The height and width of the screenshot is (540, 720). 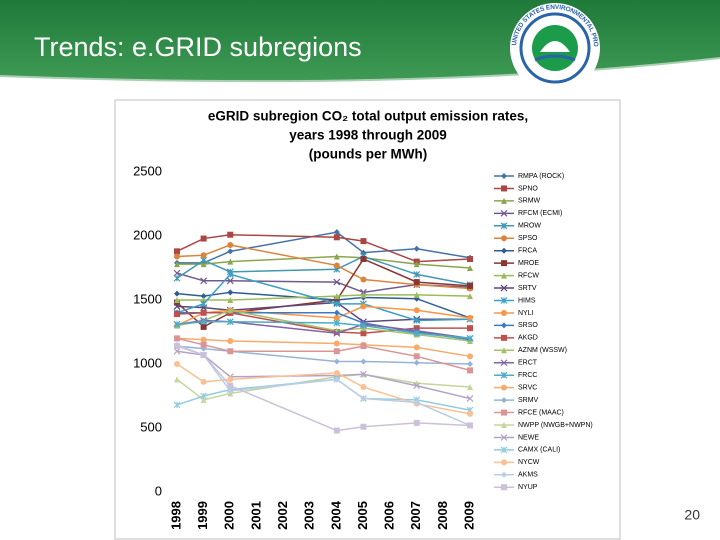 I want to click on y-tick-label: 2500, so click(x=147, y=170).